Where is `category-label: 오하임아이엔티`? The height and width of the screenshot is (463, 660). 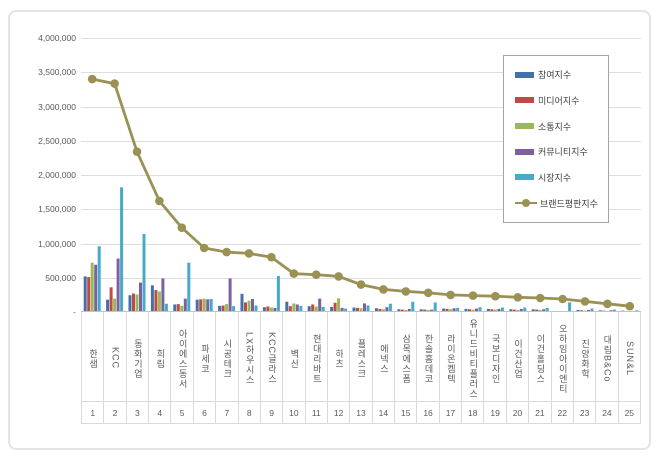 category-label: 오하임아이엔티 is located at coordinates (562, 358).